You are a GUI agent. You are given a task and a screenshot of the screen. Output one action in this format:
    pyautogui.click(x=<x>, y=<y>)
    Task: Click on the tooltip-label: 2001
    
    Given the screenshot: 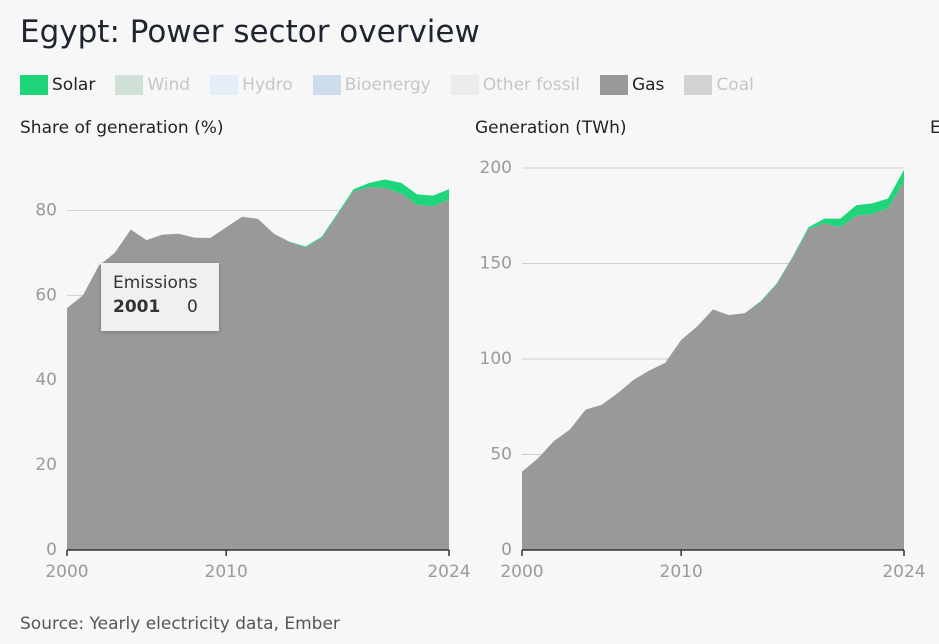 What is the action you would take?
    pyautogui.click(x=137, y=307)
    